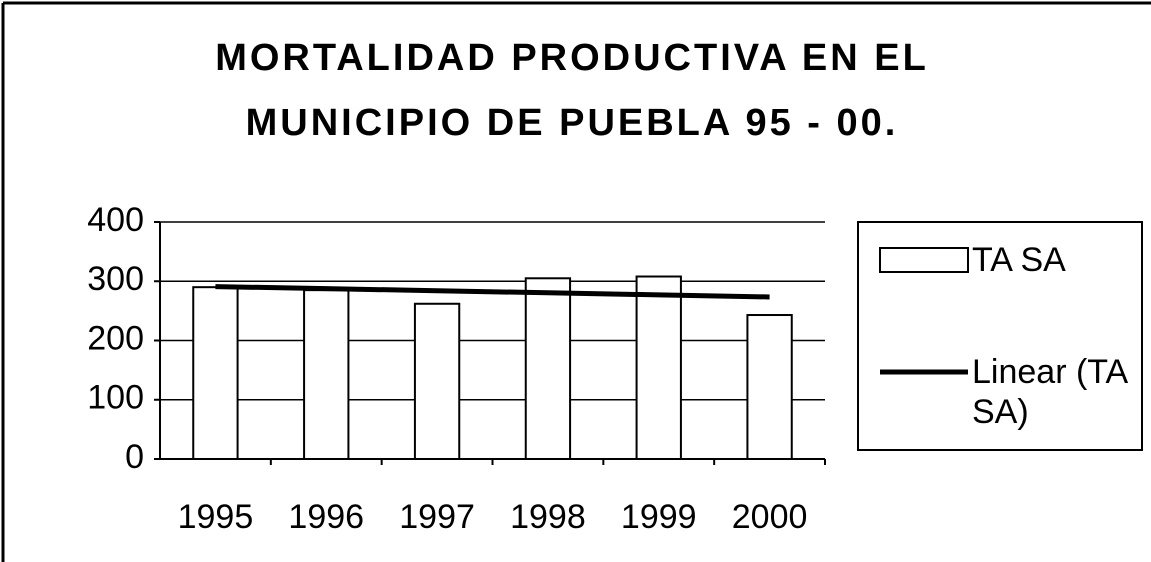 This screenshot has width=1151, height=562. I want to click on legend-item: TA SA, so click(1019, 260).